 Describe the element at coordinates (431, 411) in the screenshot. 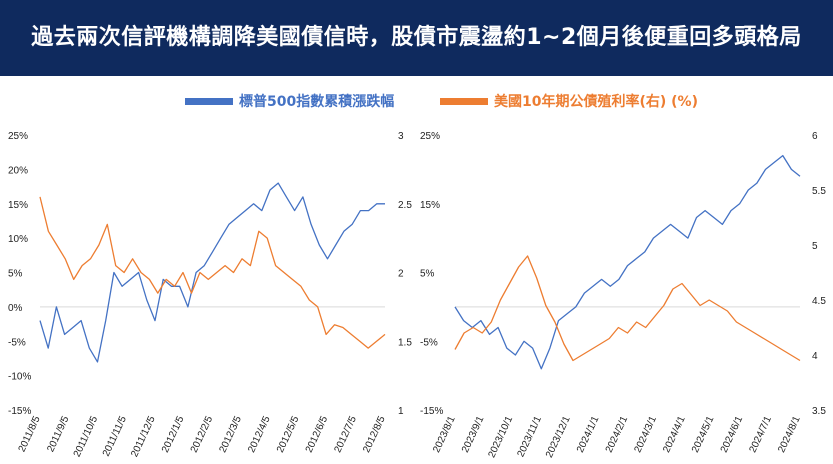

I see `right-left-tick-label: -15%` at that location.